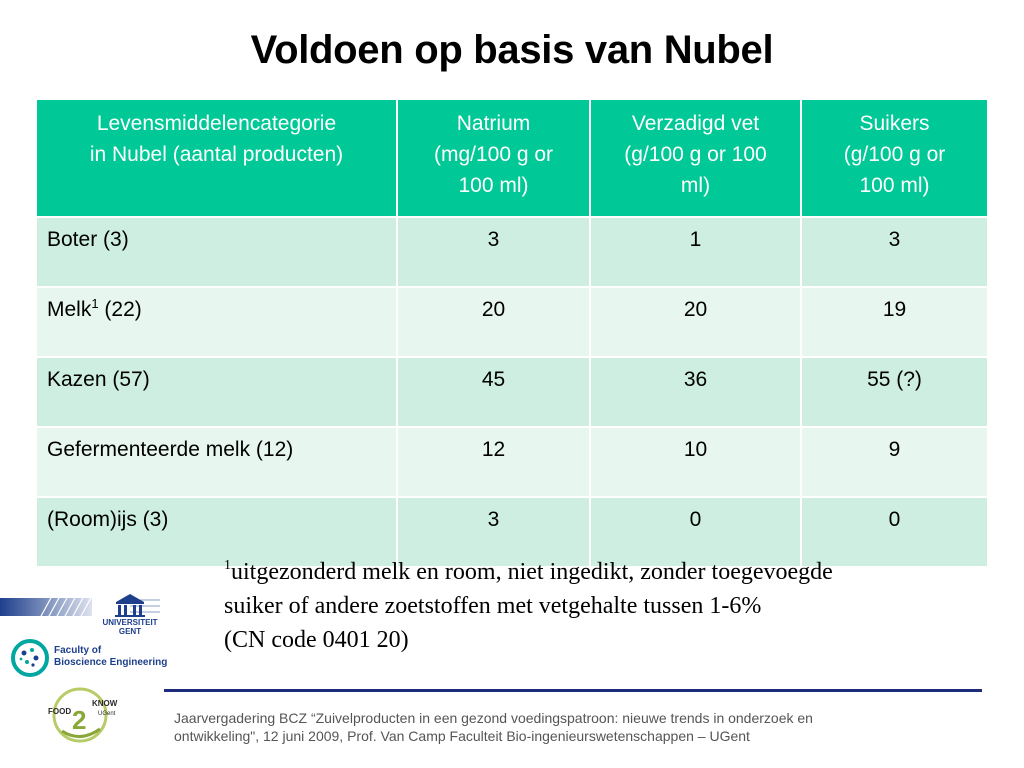 The height and width of the screenshot is (768, 1024). What do you see at coordinates (894, 252) in the screenshot?
I see `cell-suikers: 3` at bounding box center [894, 252].